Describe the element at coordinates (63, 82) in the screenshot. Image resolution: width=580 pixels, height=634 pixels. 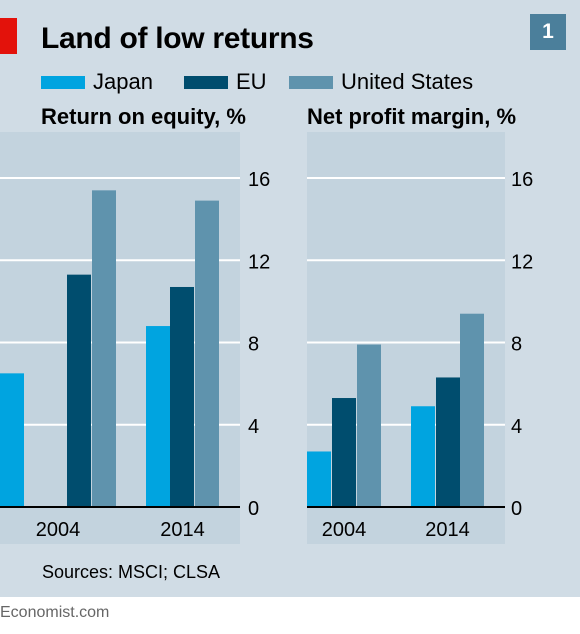
I see `legend-swatch-japan` at that location.